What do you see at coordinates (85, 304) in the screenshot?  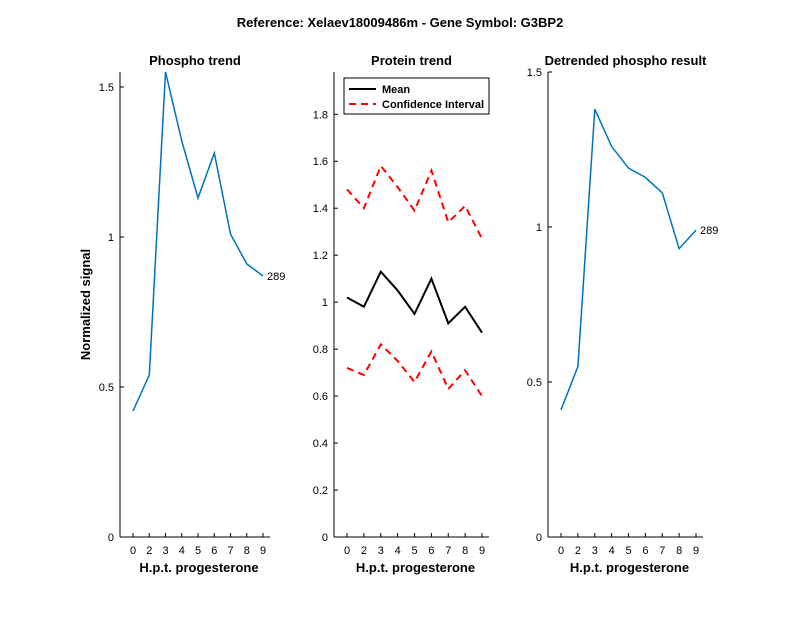 I see `y-axis-label: Normalized signal` at bounding box center [85, 304].